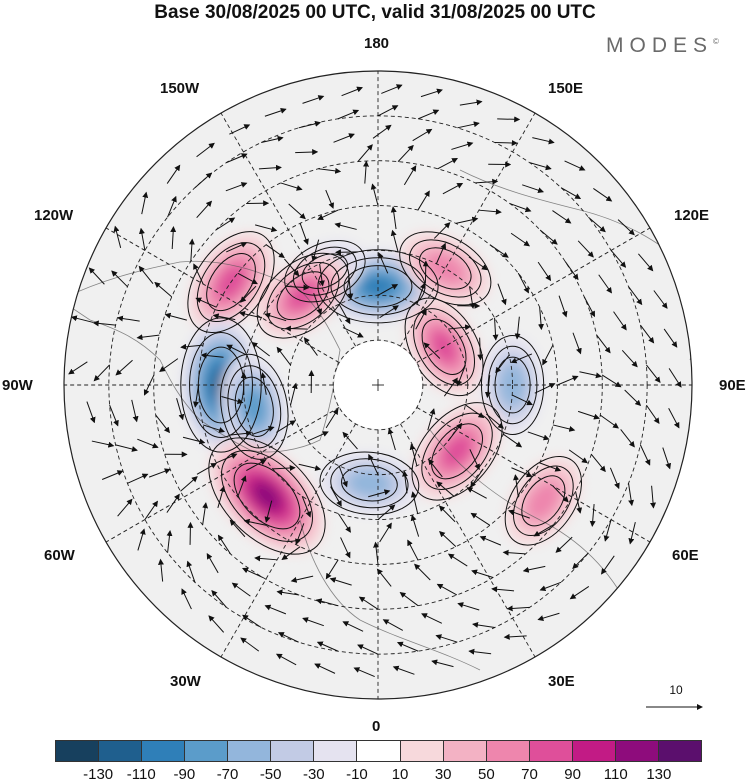 The image size is (750, 783). I want to click on colorbar-tick-label: 50, so click(486, 774).